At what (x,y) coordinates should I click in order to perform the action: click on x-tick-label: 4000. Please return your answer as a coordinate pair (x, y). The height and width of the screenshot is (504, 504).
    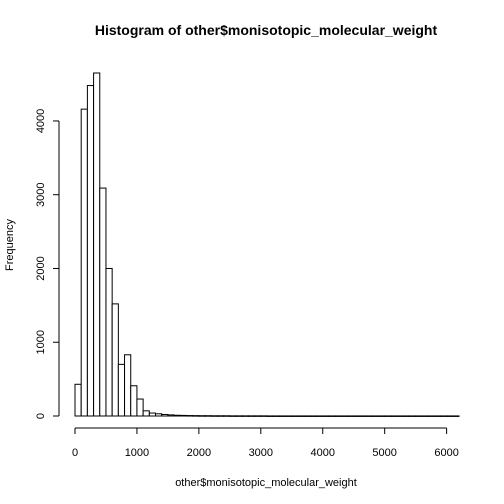
    Looking at the image, I should click on (322, 453).